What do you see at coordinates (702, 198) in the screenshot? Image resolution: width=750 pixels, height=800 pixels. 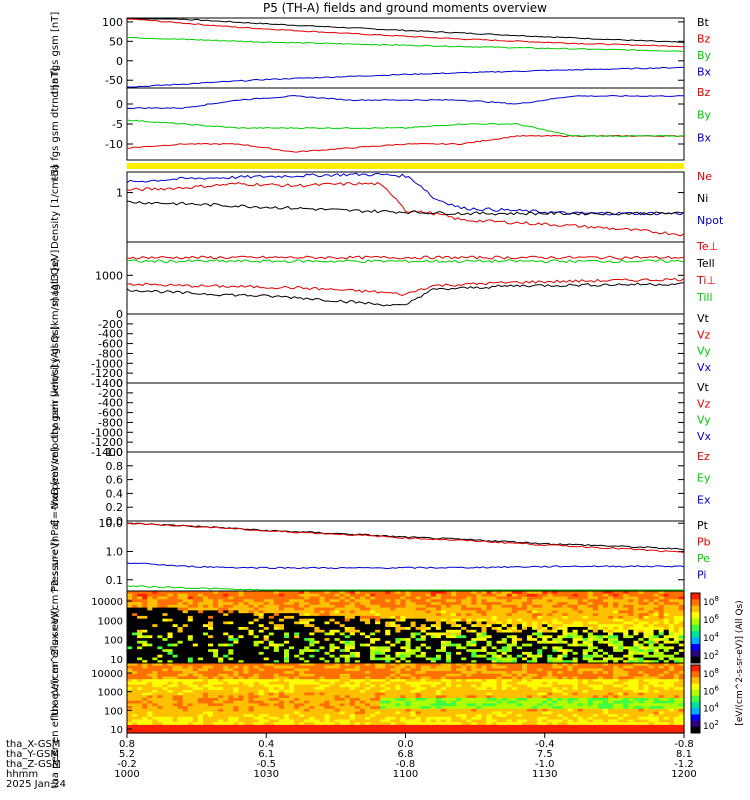 I see `legend-entry: Ni` at bounding box center [702, 198].